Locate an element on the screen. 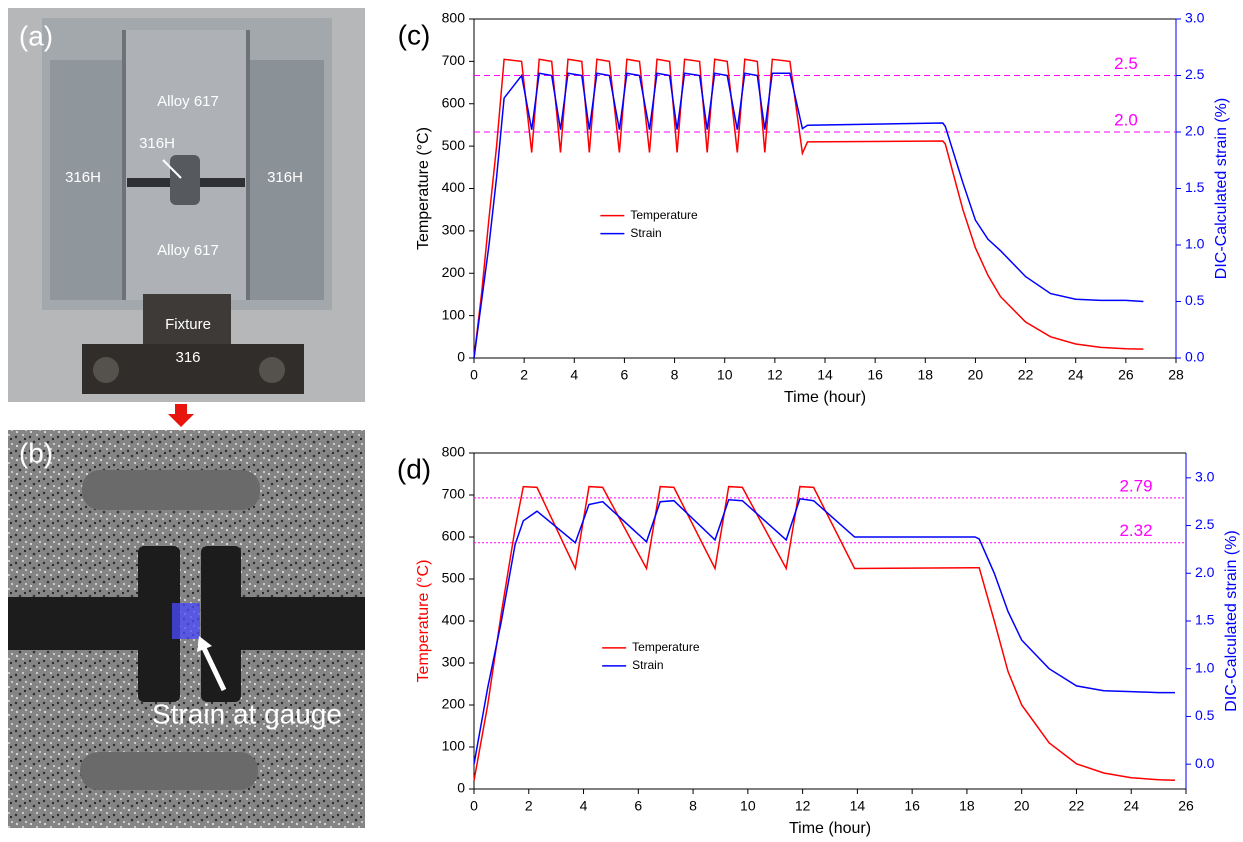 The width and height of the screenshot is (1243, 842). dark-grip is located at coordinates (159, 624).